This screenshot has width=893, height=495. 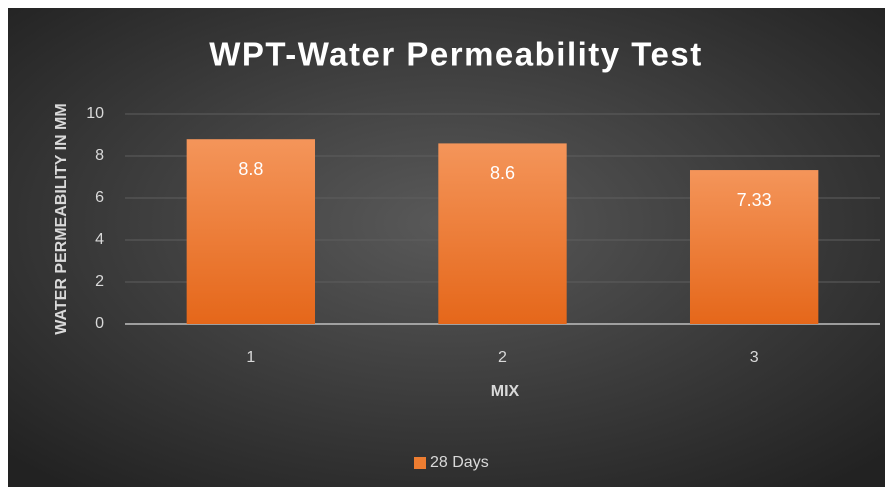 What do you see at coordinates (754, 357) in the screenshot?
I see `x-tick-label: 3` at bounding box center [754, 357].